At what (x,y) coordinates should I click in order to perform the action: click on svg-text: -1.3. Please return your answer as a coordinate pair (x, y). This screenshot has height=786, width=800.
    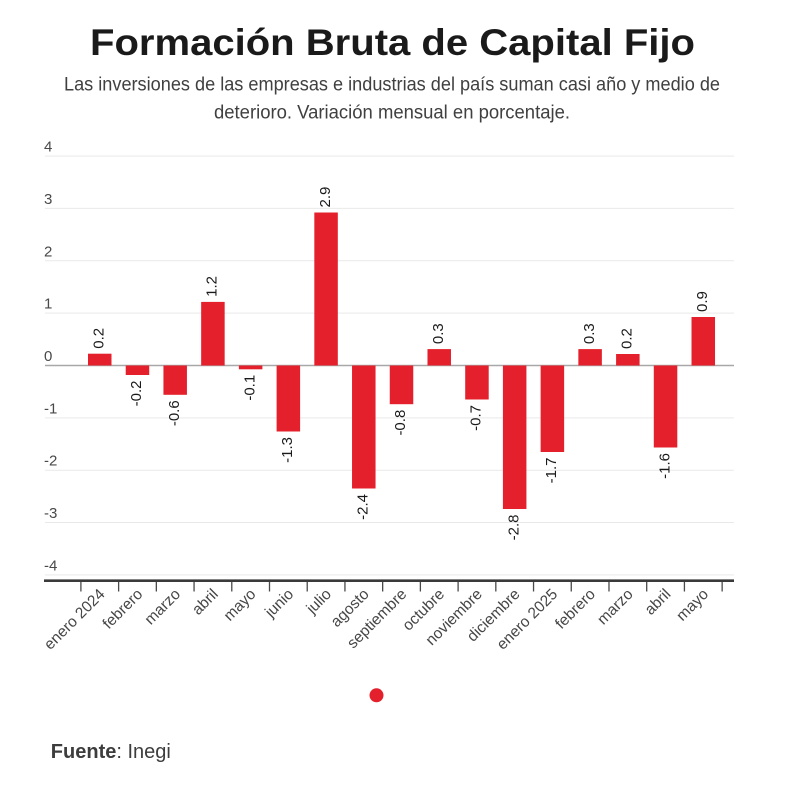
    Looking at the image, I should click on (287, 450).